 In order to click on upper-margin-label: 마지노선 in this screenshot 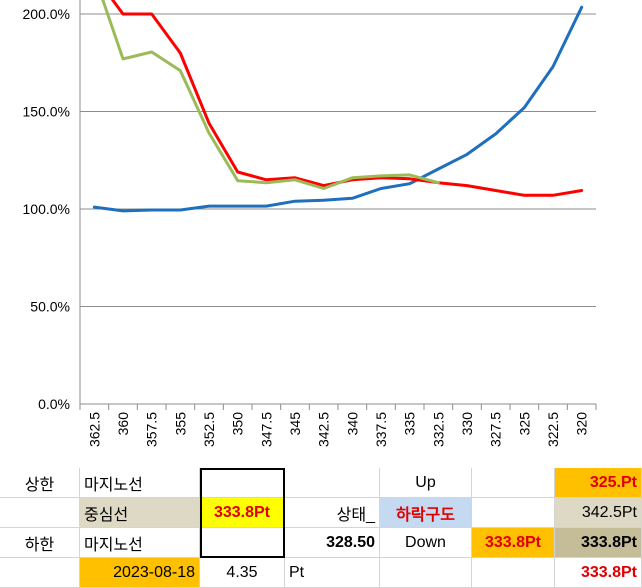, I will do `click(140, 483)`.